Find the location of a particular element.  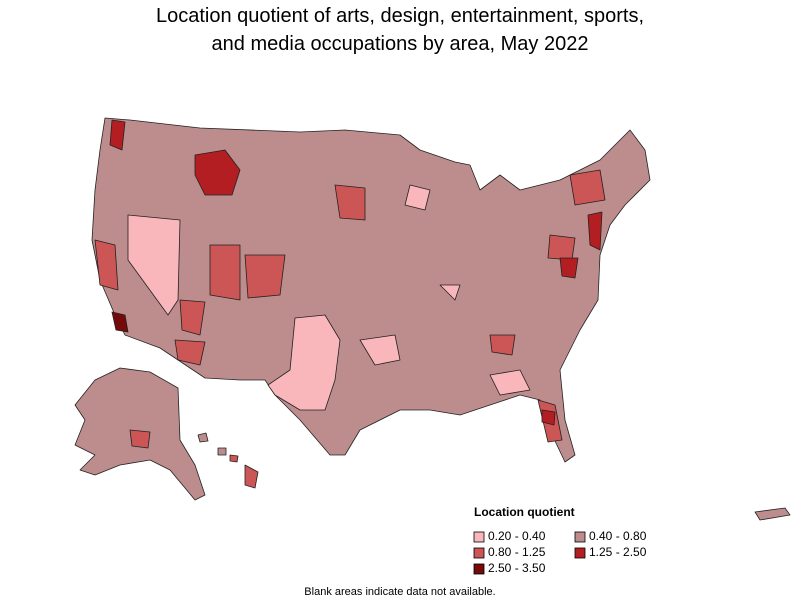

legend-label: 0.80 - 1.25 is located at coordinates (517, 552).